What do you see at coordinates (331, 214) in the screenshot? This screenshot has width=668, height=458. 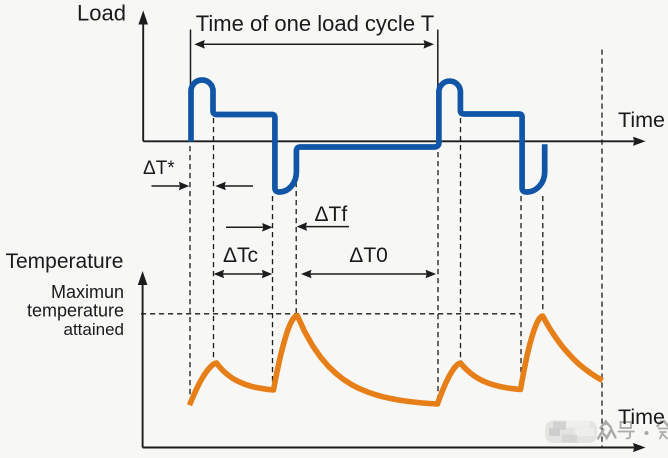 I see `svg-text: ΔTf` at bounding box center [331, 214].